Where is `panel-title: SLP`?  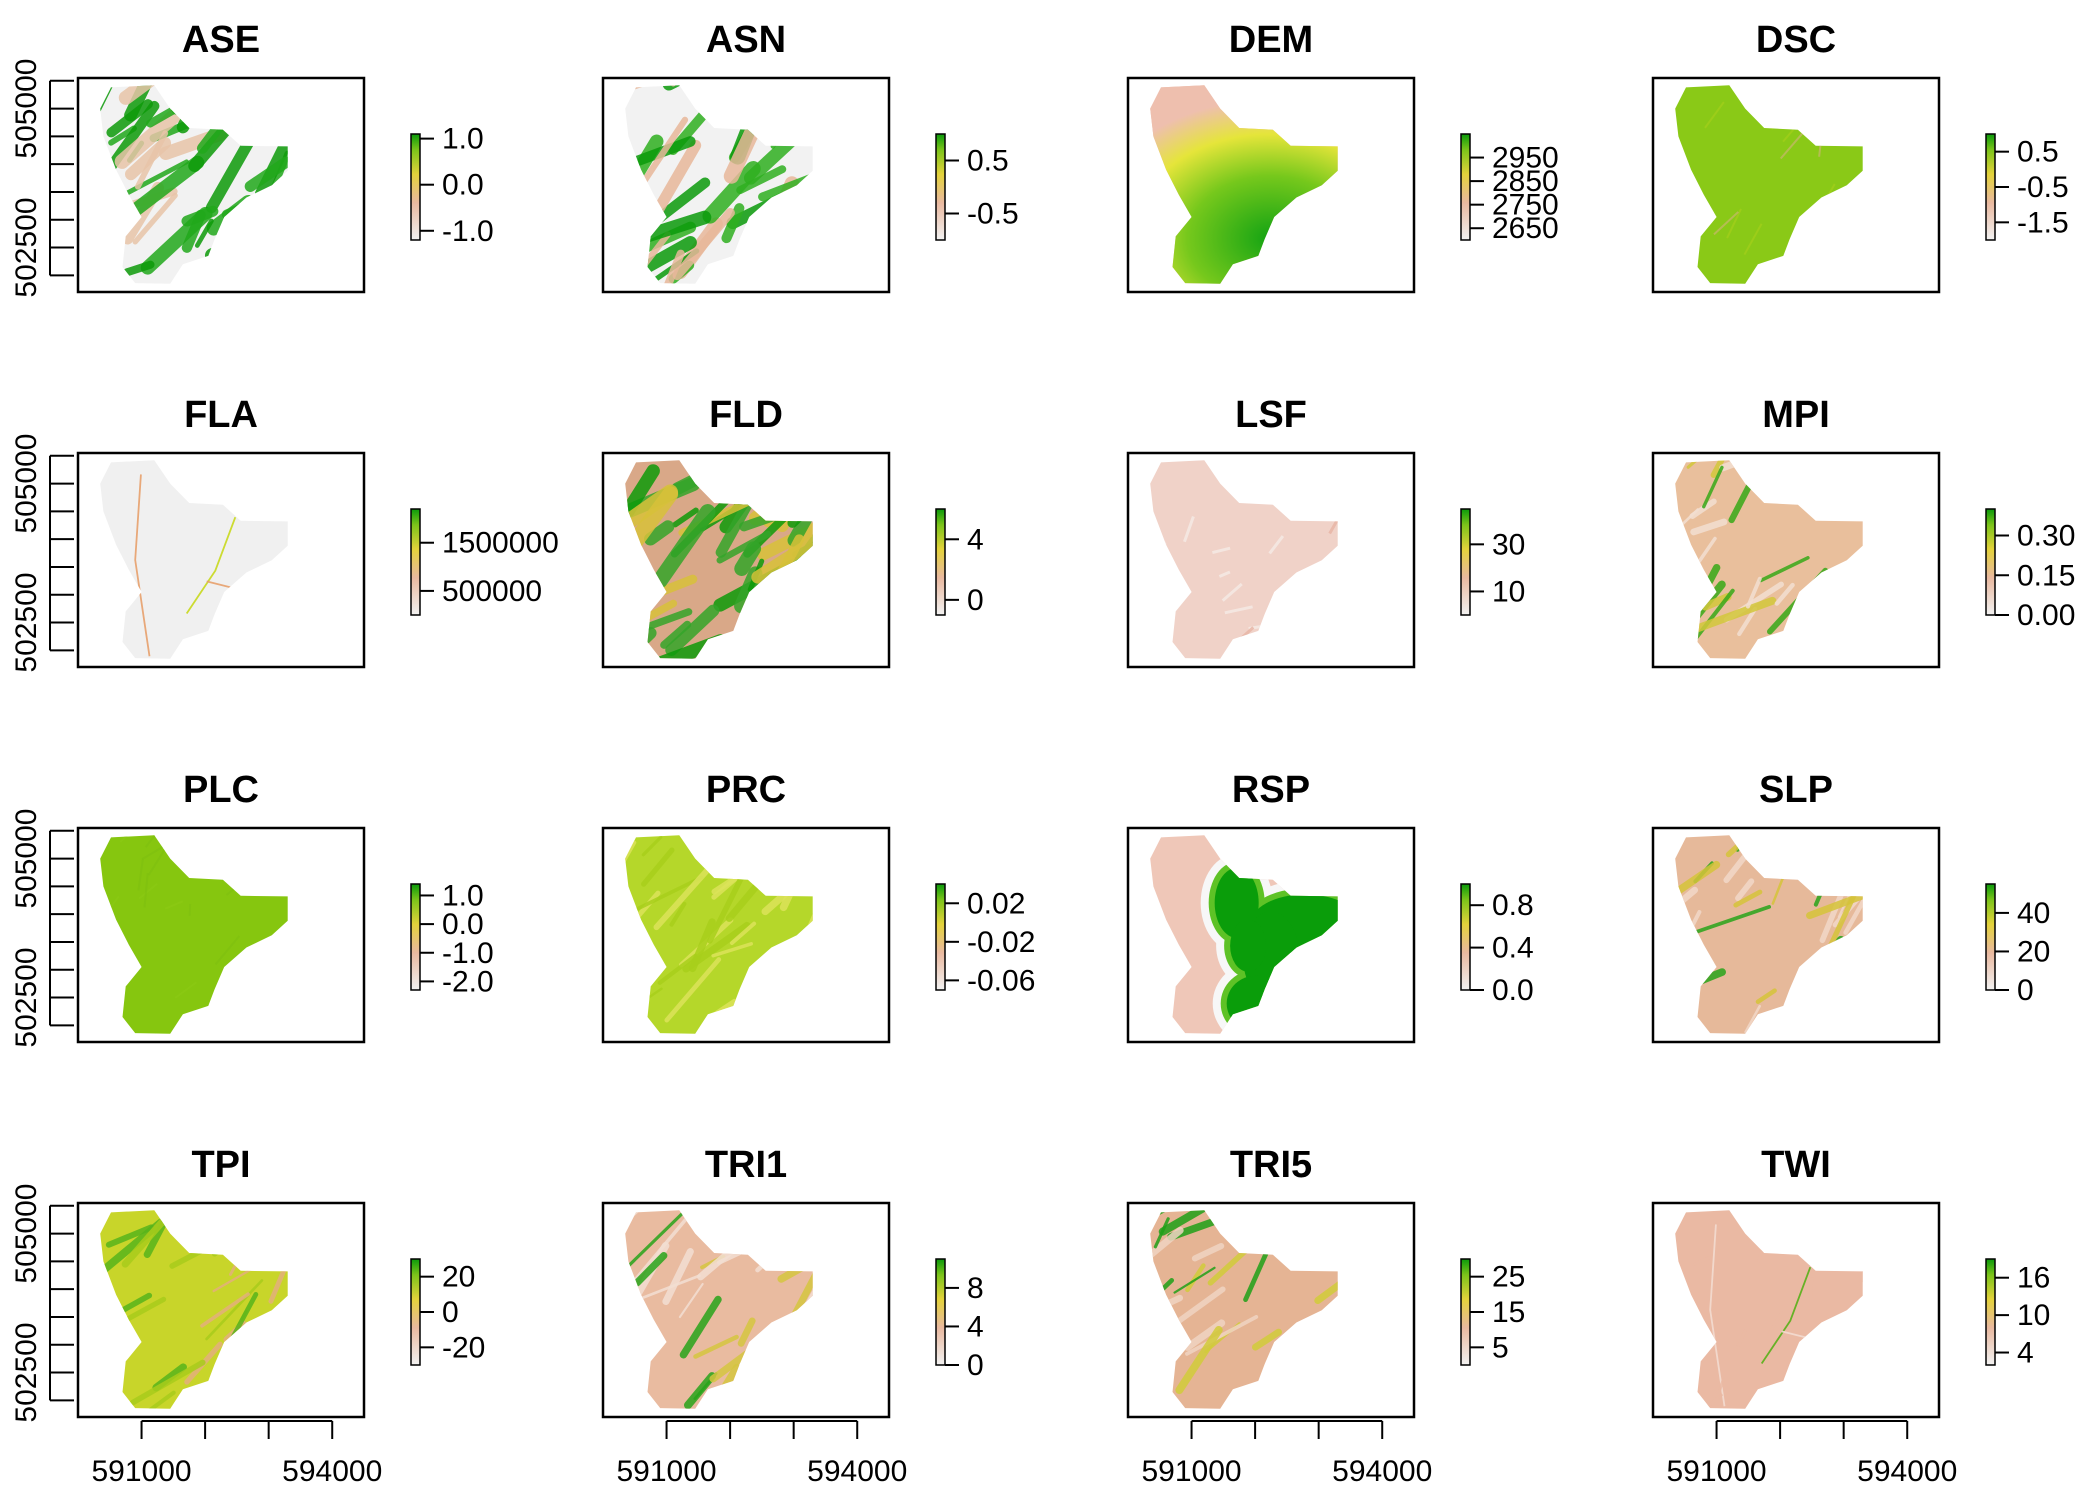
panel-title: SLP is located at coordinates (1796, 790).